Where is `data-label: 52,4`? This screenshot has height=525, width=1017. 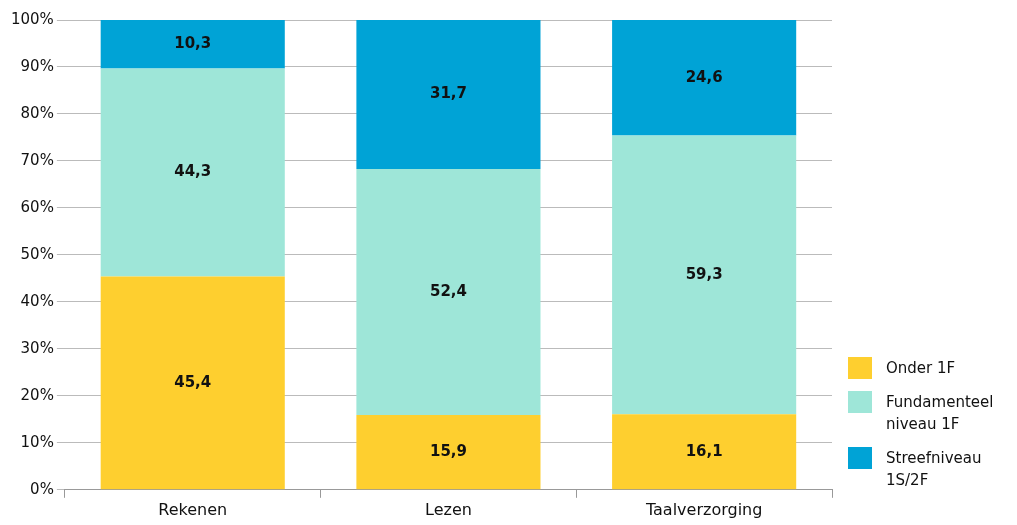
data-label: 52,4 is located at coordinates (448, 290).